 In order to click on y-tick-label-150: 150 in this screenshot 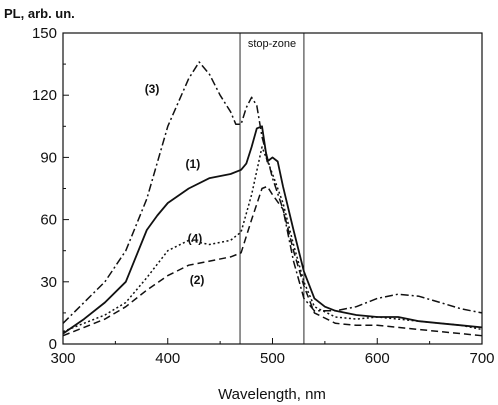, I will do `click(44, 33)`.